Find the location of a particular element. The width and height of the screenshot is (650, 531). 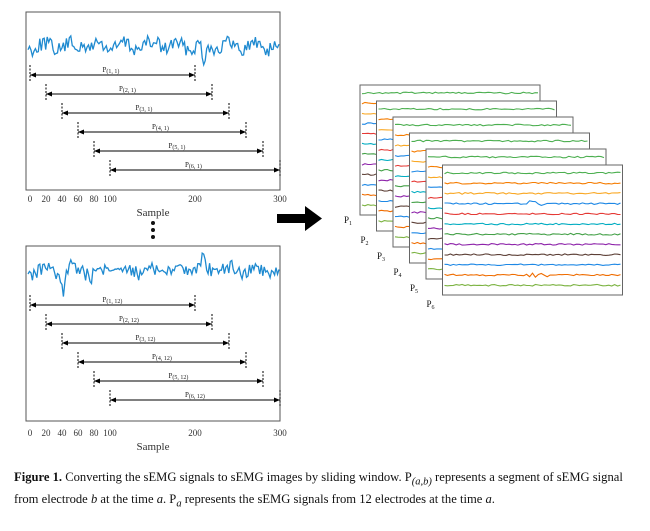

segment-6: P(6, 12) is located at coordinates (195, 398).